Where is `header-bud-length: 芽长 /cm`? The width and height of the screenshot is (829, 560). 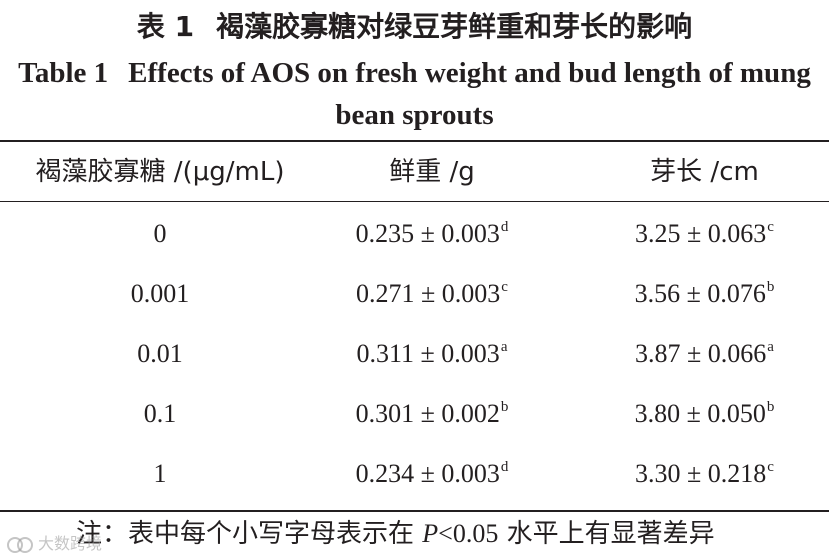
header-bud-length: 芽长 /cm is located at coordinates (704, 172).